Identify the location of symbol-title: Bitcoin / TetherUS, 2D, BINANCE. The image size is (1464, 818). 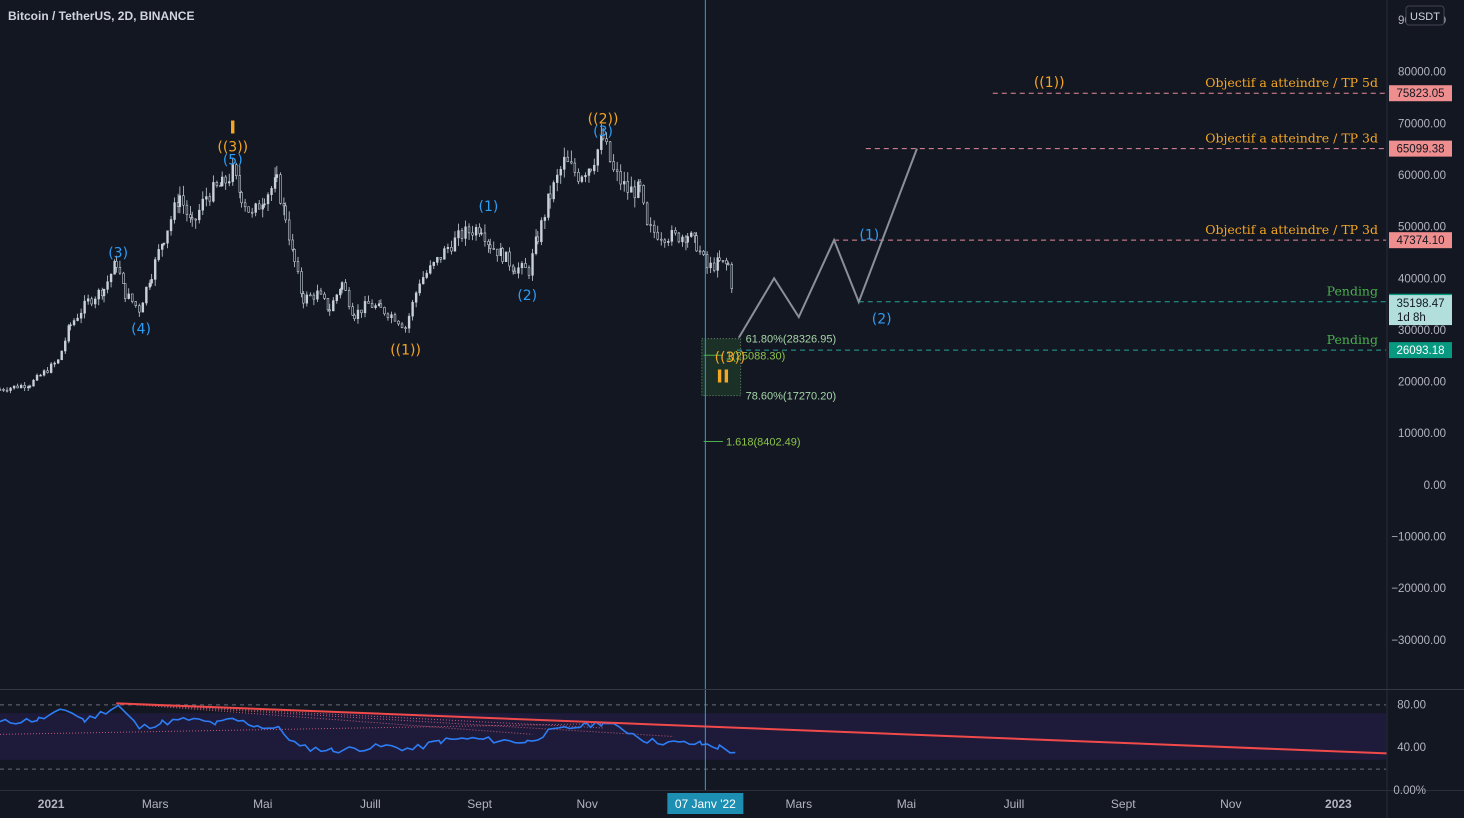
(101, 16).